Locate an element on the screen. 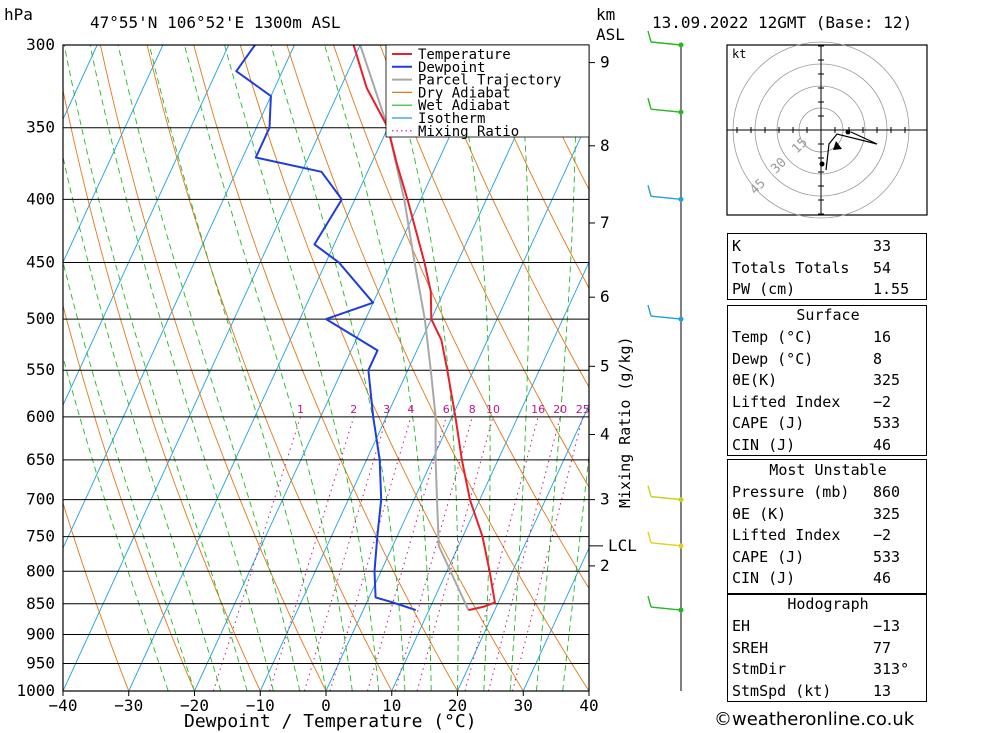 The image size is (1000, 733). km-tick-label: 5 is located at coordinates (605, 365).